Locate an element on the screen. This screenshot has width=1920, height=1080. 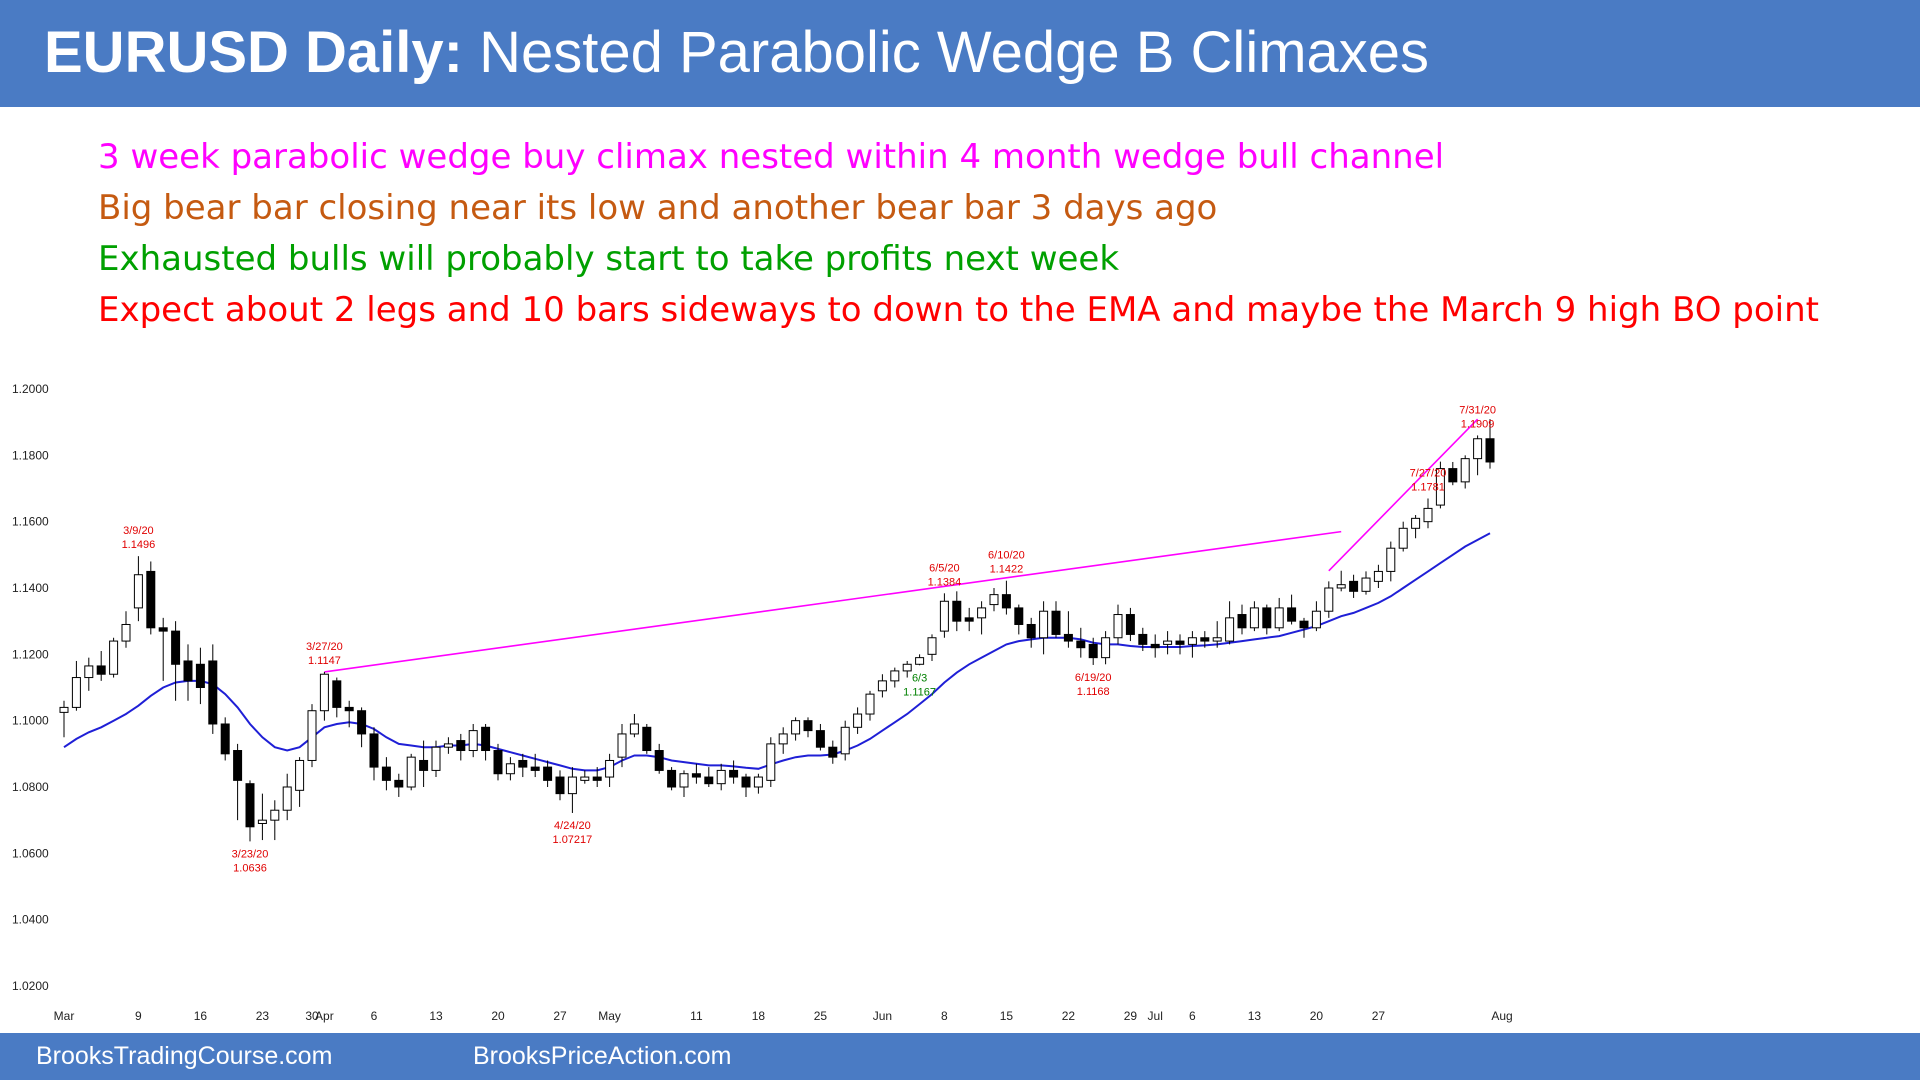
annotation-date: 6/19/20 is located at coordinates (1093, 678).